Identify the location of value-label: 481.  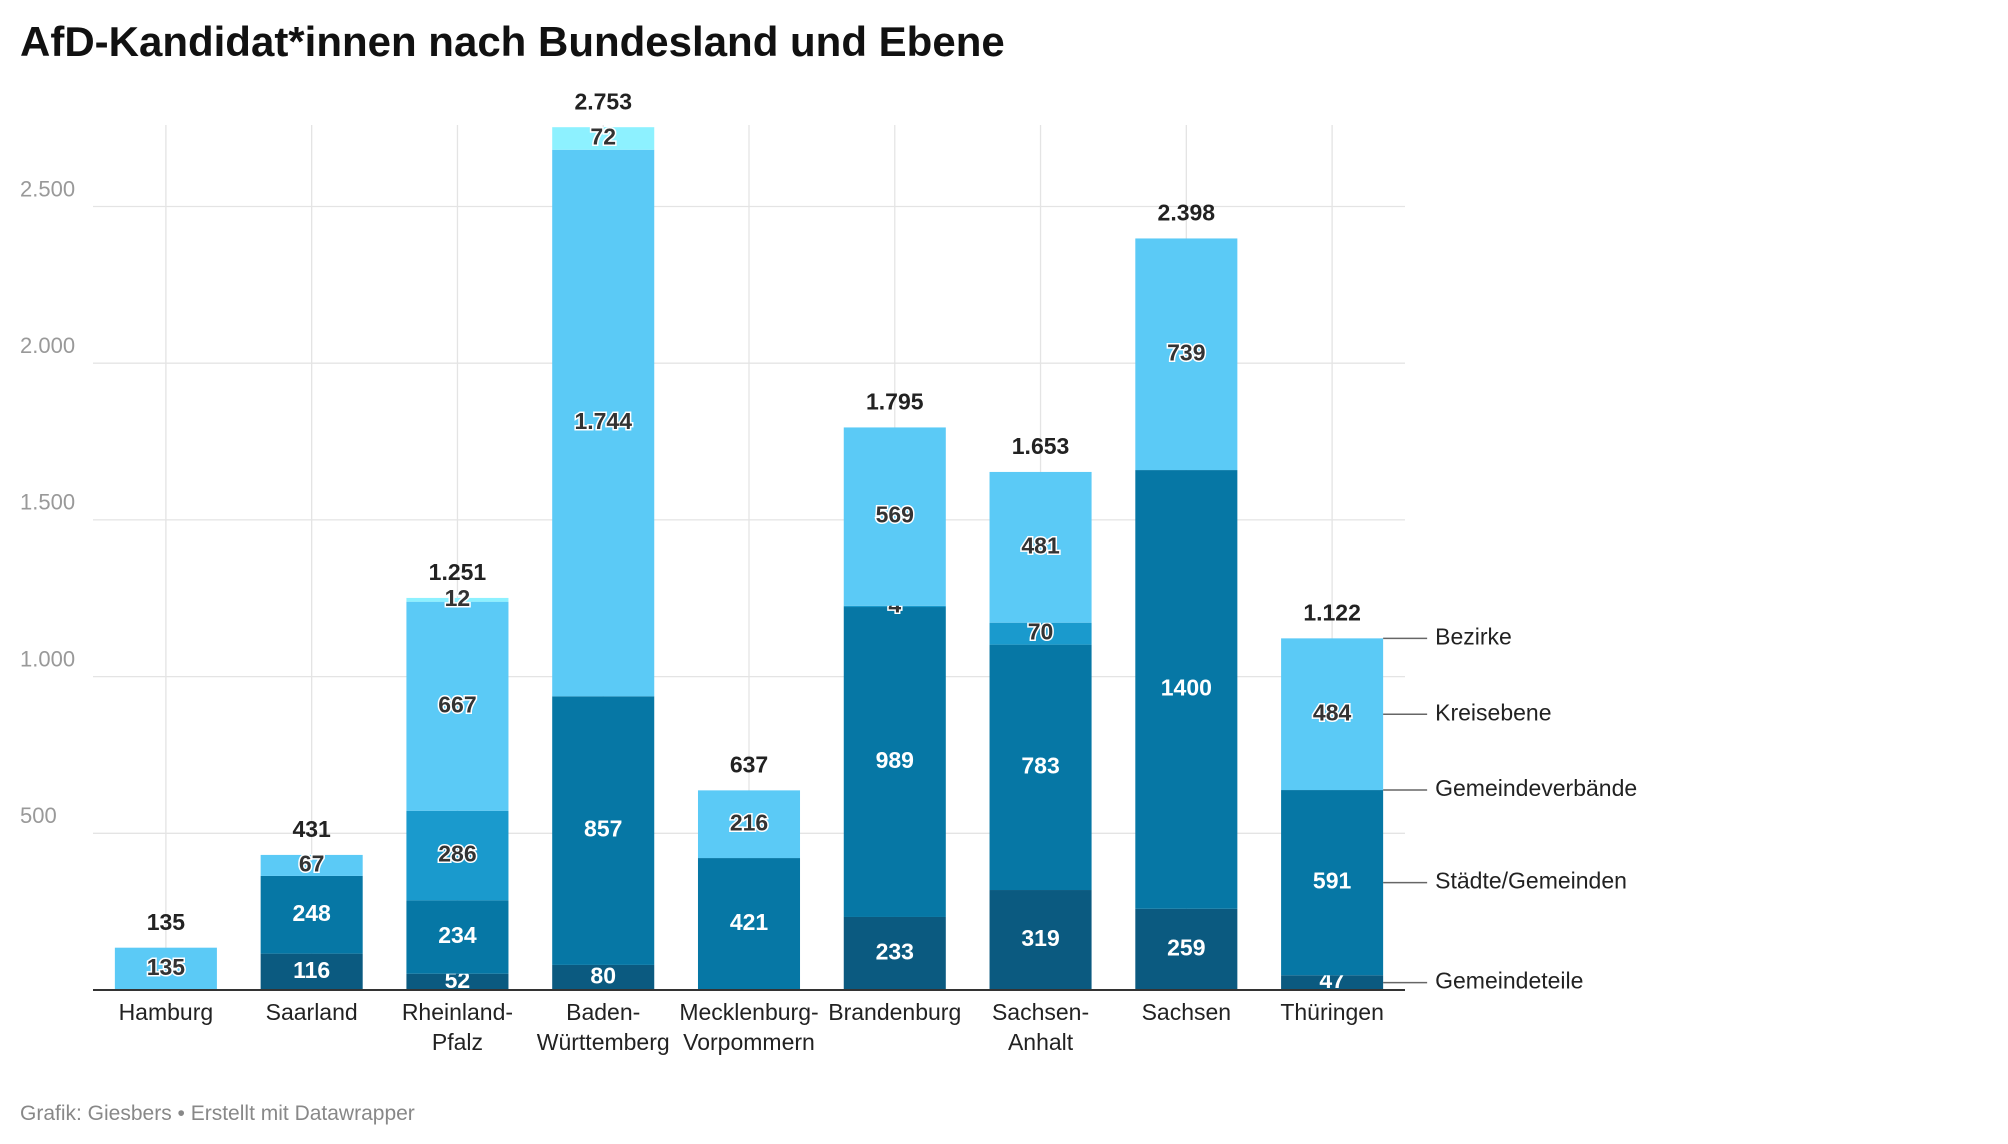
(1040, 545).